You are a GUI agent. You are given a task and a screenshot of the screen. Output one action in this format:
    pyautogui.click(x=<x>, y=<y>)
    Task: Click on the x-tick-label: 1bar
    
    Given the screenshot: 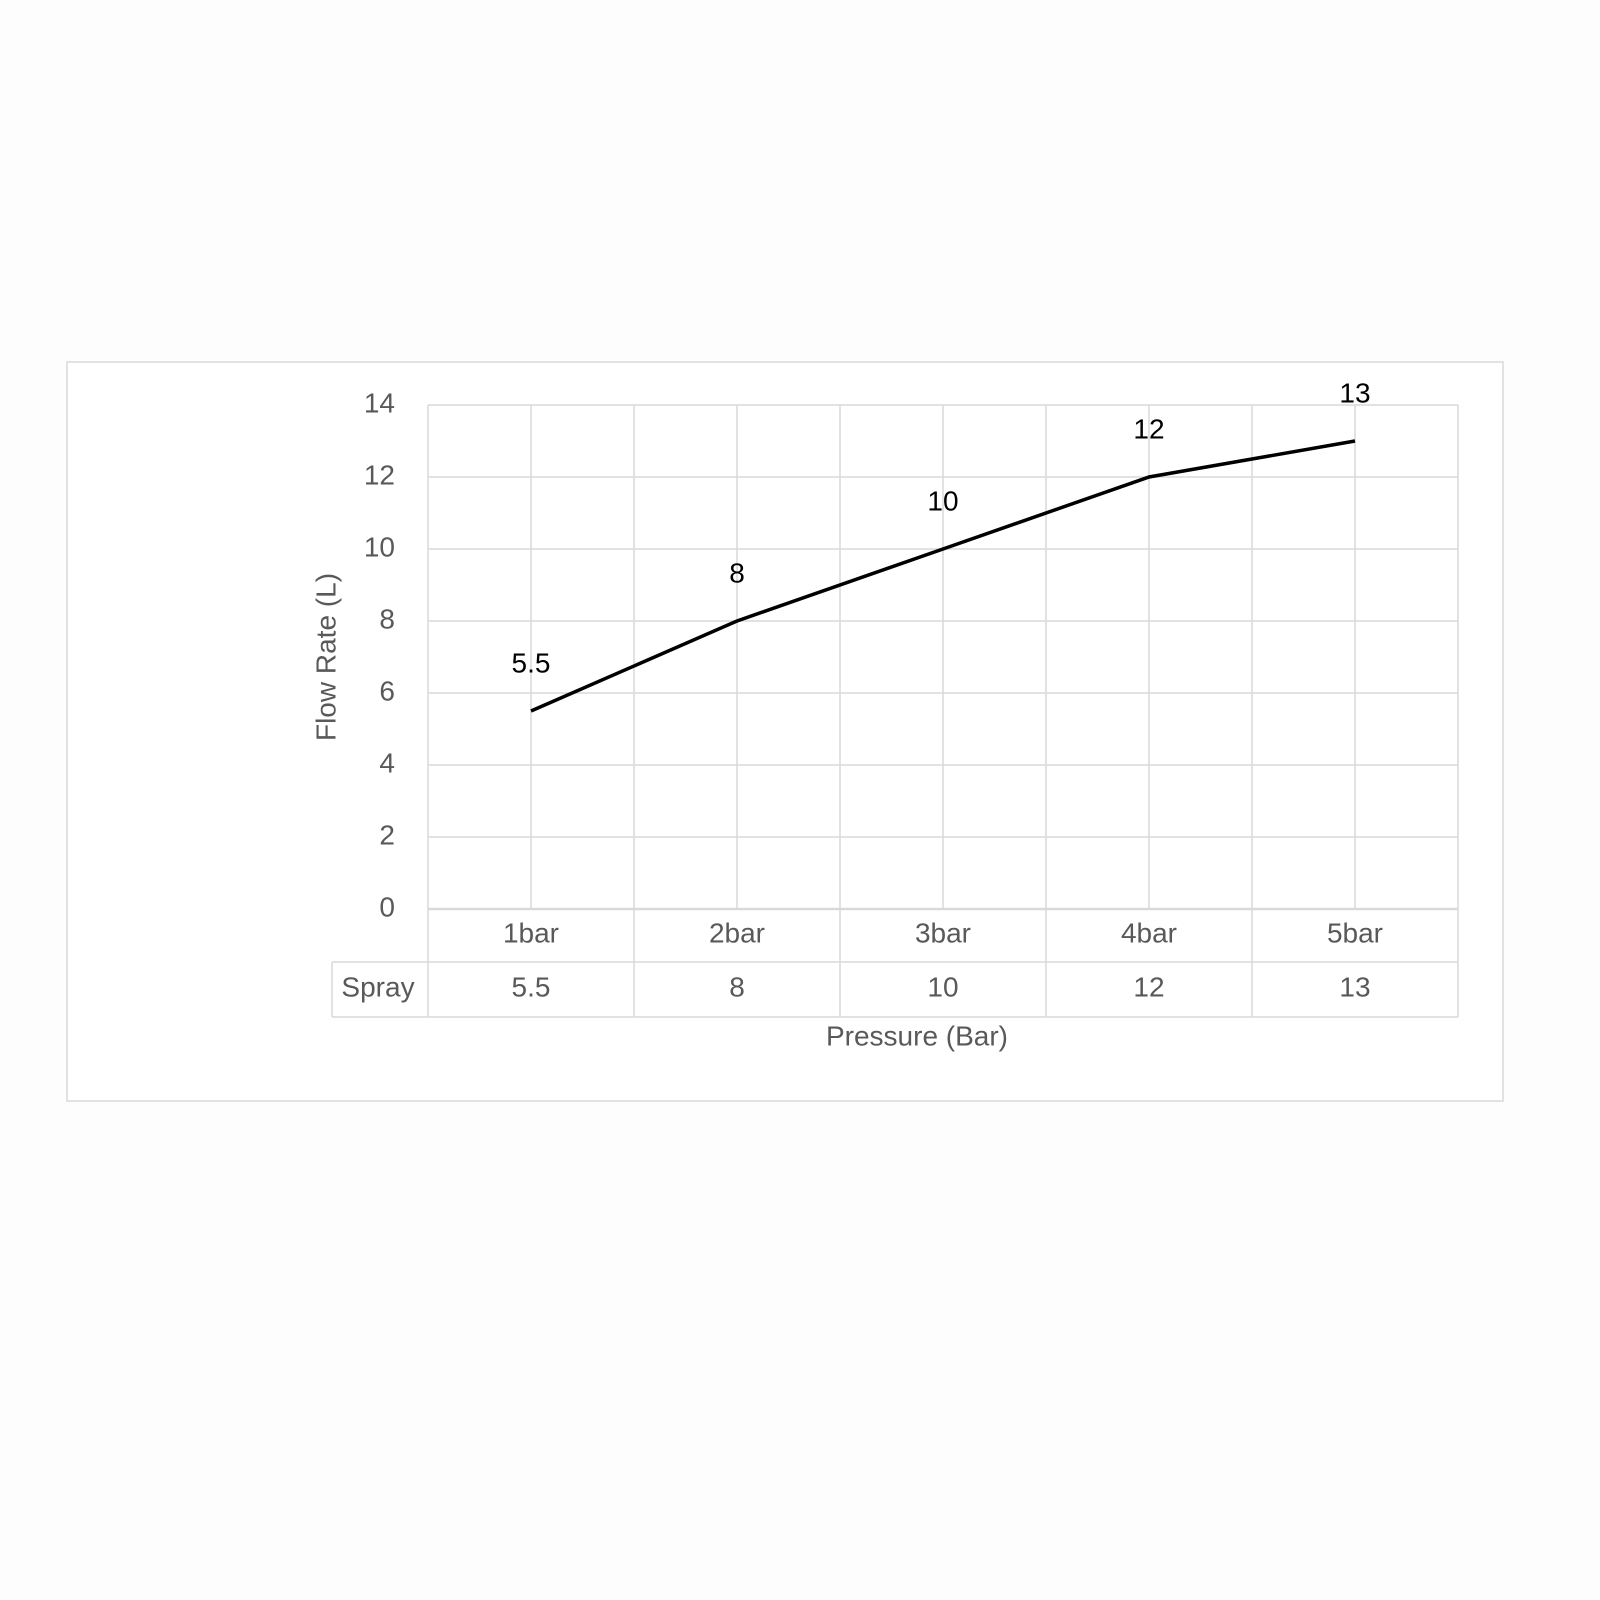 What is the action you would take?
    pyautogui.click(x=531, y=932)
    